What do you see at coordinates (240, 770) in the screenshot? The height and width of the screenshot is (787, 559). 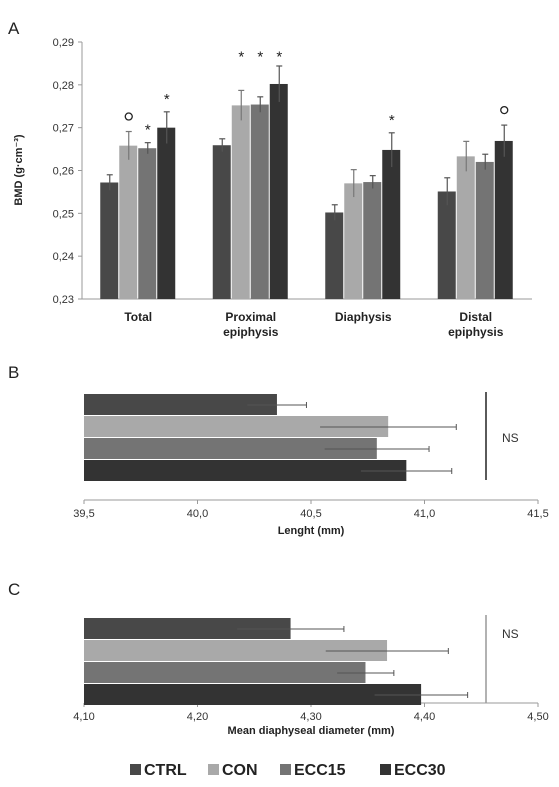 I see `legend-label-con: CON` at bounding box center [240, 770].